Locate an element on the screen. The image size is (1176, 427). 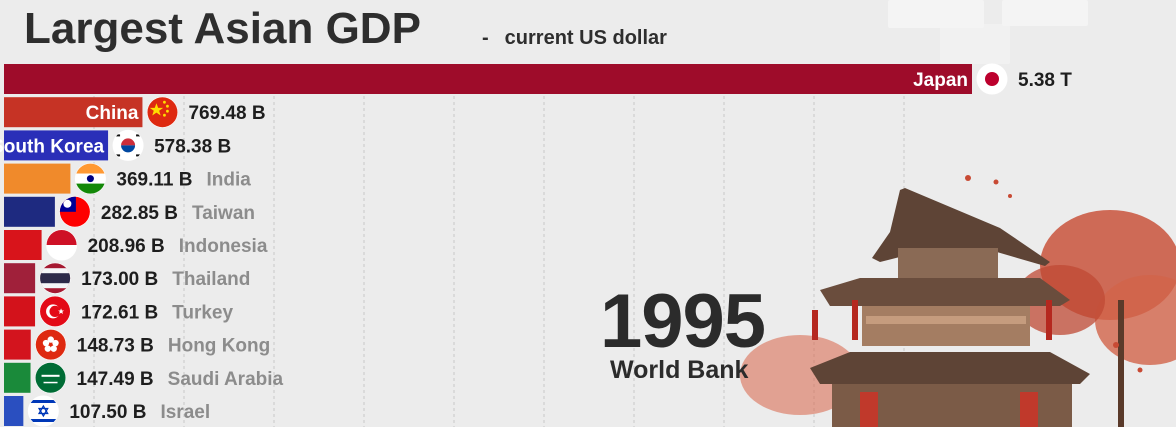
bar-south-korea is located at coordinates (56, 145).